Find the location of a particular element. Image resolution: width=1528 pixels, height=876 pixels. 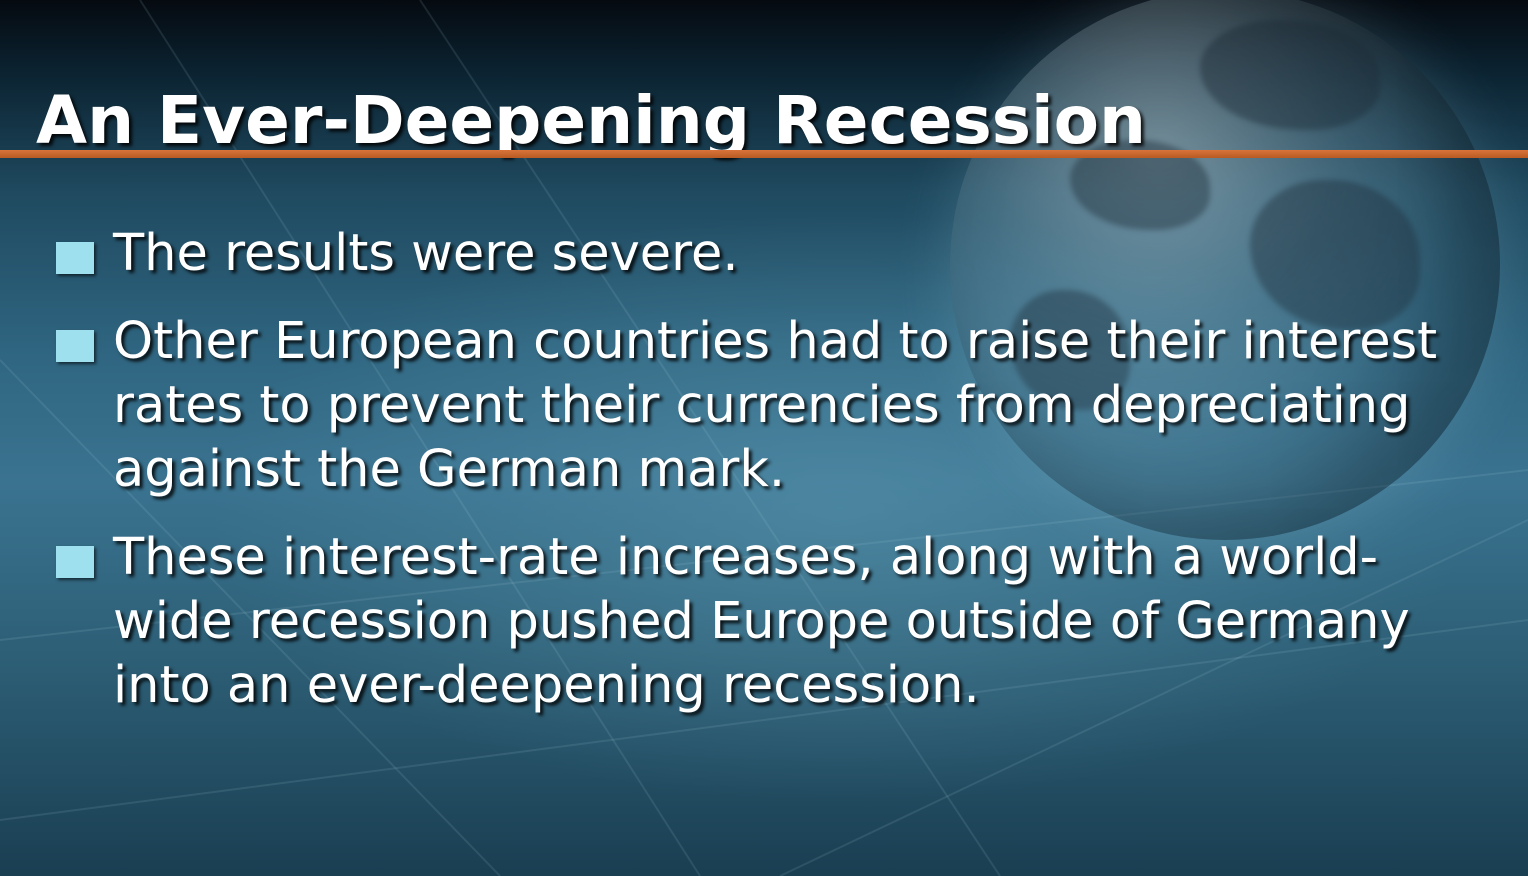

slide-title: An Ever-Deepening Recession is located at coordinates (591, 120).